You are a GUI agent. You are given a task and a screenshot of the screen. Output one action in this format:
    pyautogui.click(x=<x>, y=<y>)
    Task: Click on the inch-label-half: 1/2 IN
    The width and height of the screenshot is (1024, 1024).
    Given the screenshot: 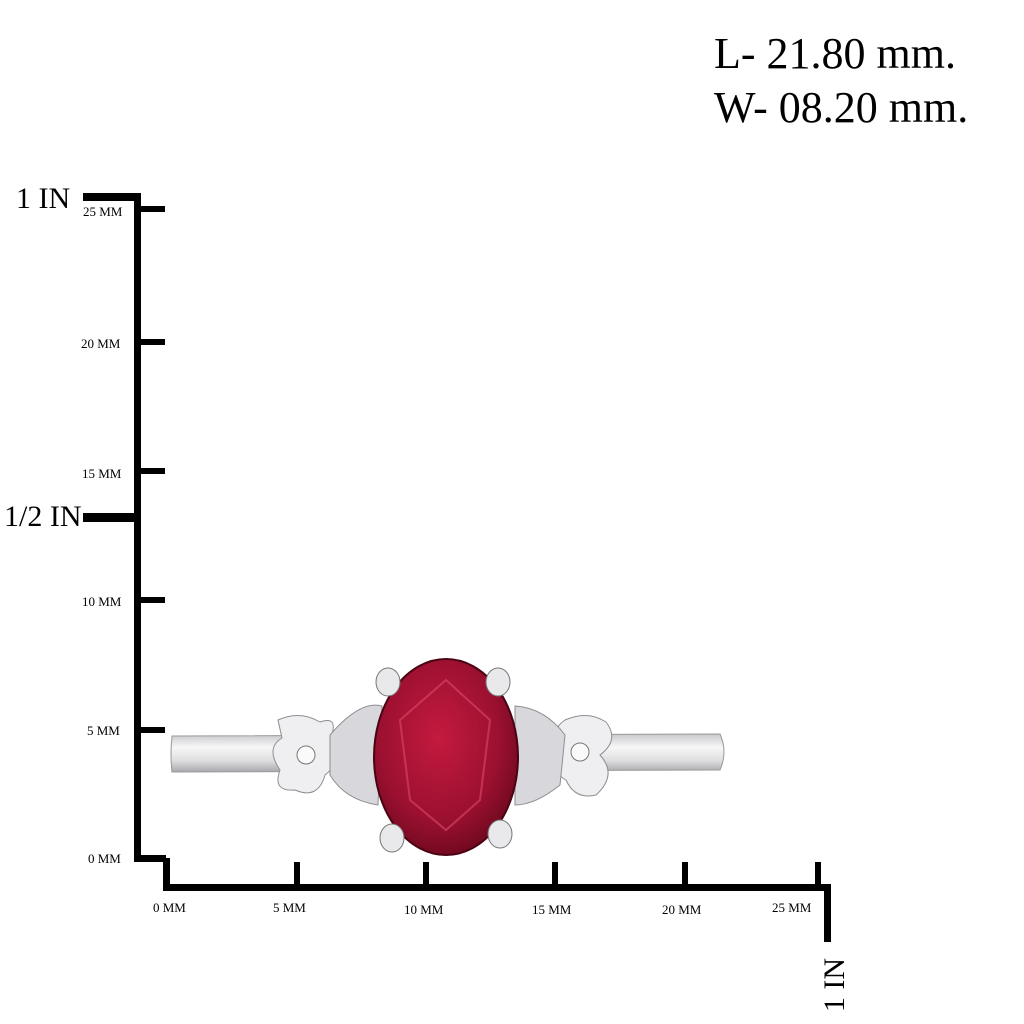 What is the action you would take?
    pyautogui.click(x=43, y=516)
    